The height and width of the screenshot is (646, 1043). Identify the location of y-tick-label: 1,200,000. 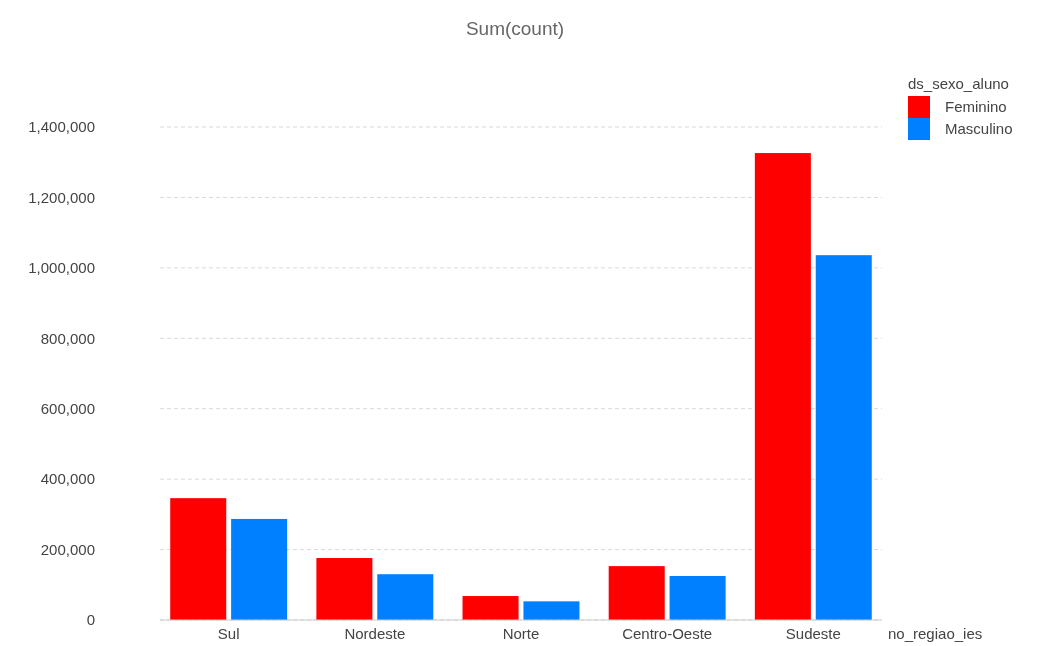
(61, 197).